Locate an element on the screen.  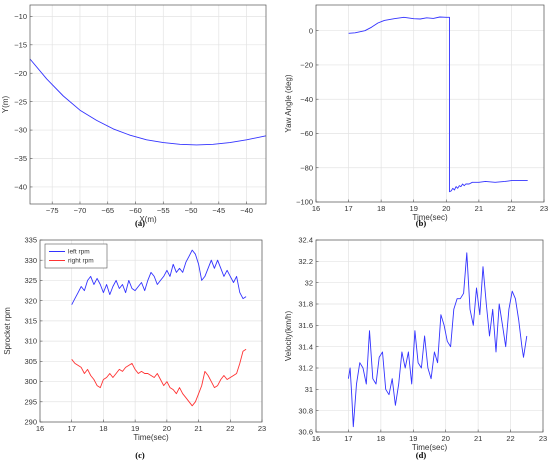
y-tick-label: 31.8 is located at coordinates (305, 304).